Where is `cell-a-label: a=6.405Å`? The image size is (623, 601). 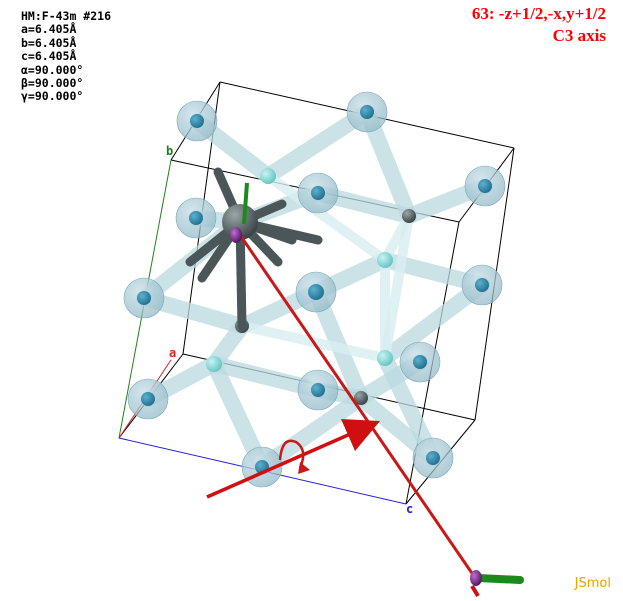 cell-a-label: a=6.405Å is located at coordinates (49, 29).